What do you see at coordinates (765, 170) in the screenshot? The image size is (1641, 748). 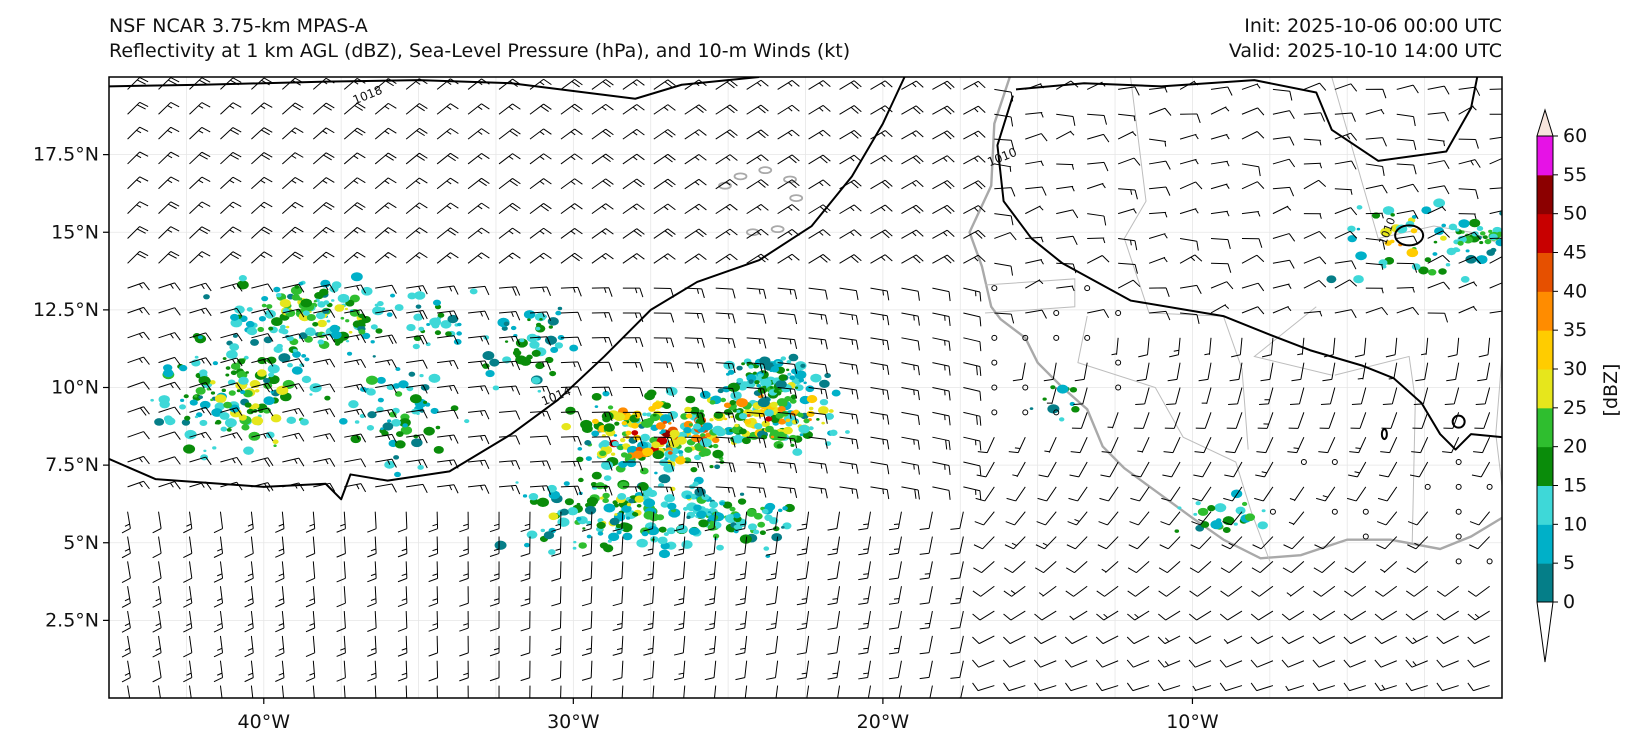 I see `island` at bounding box center [765, 170].